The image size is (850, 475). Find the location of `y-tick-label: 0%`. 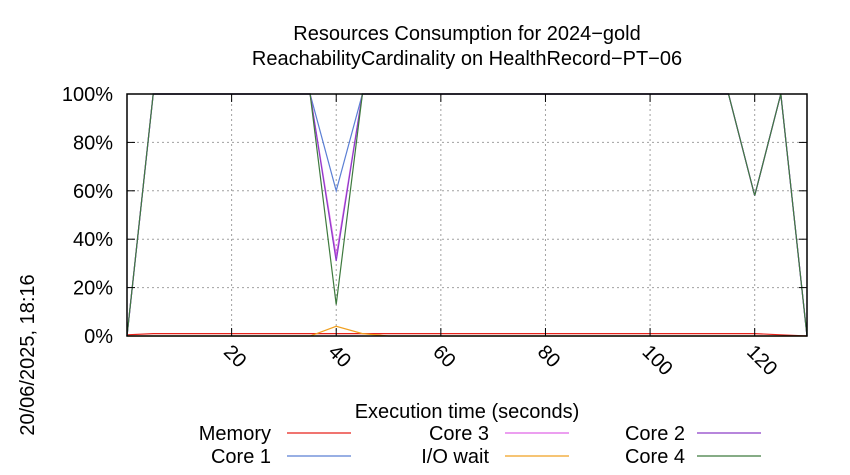

y-tick-label: 0% is located at coordinates (98, 337).